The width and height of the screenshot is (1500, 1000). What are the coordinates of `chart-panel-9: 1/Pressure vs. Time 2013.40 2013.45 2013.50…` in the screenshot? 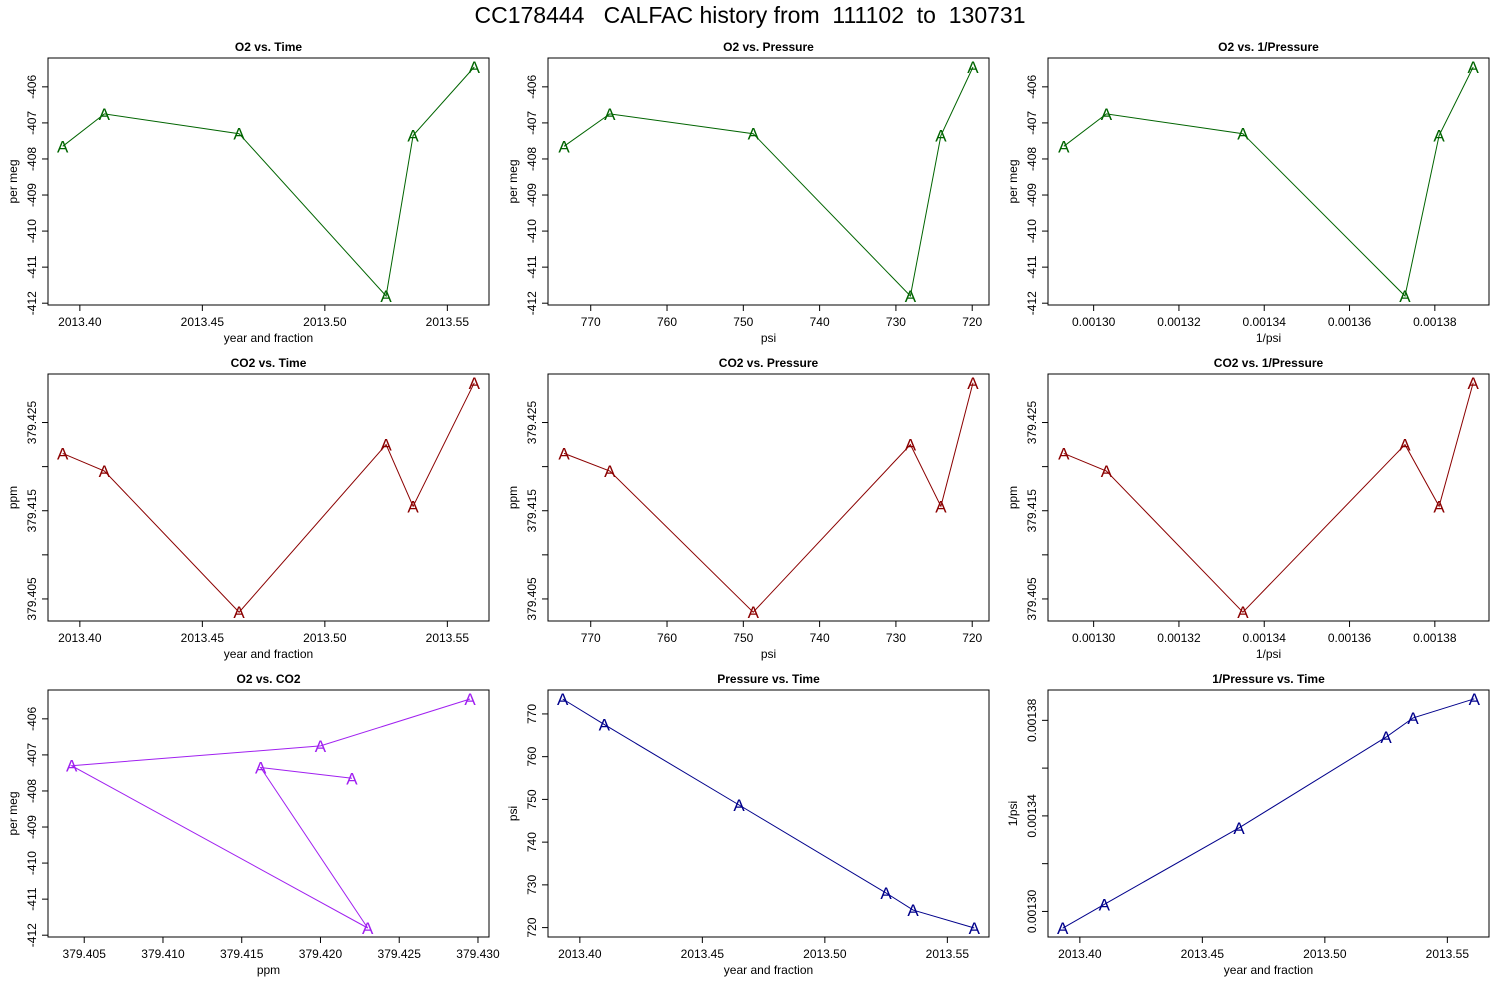 It's located at (1248, 824).